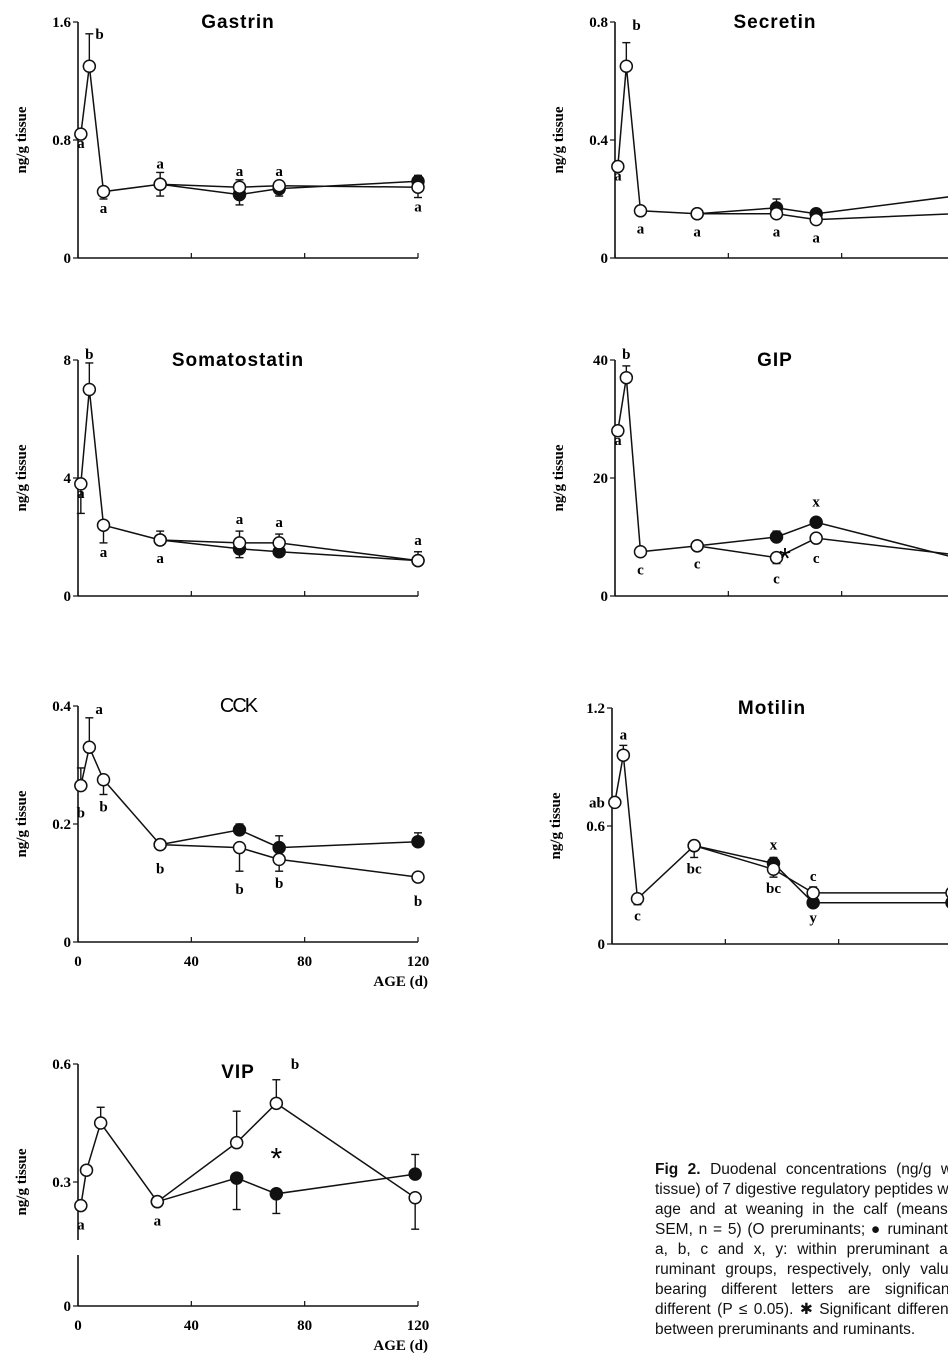  I want to click on significance-asterisk: *, so click(785, 559).